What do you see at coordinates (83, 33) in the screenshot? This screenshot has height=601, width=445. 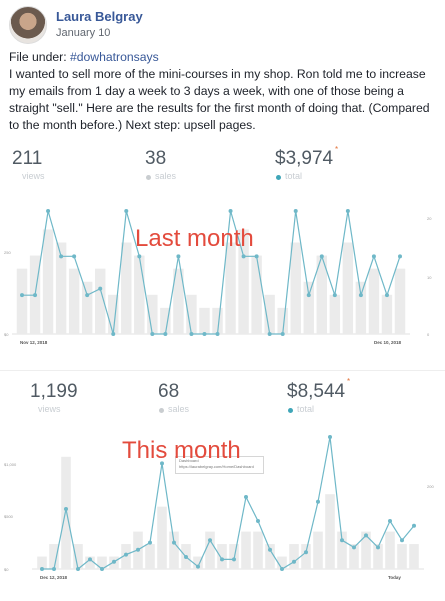 I see `post-date: January 10` at bounding box center [83, 33].